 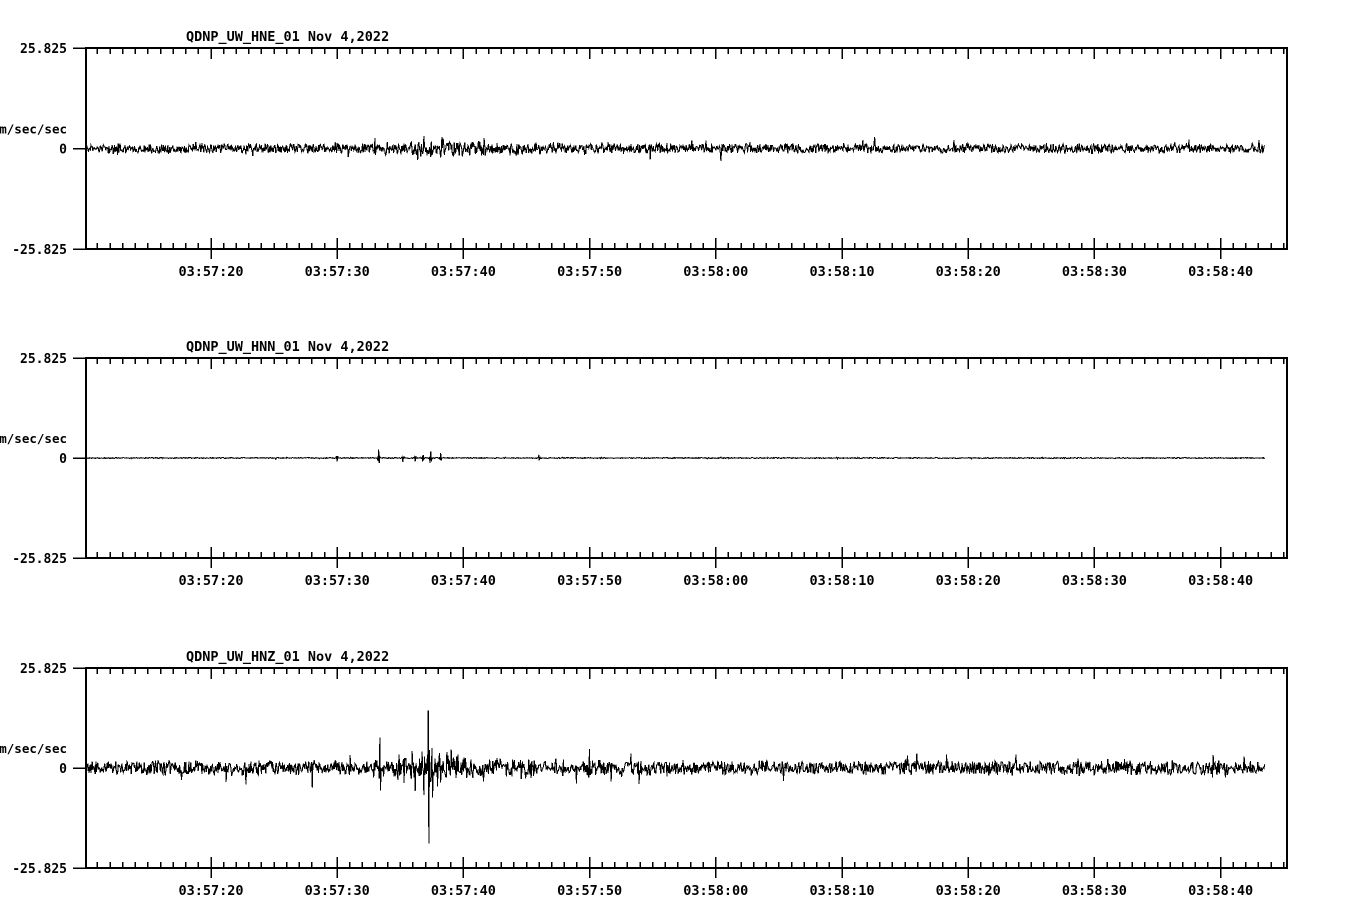 I want to click on panel-title: QDNP_UW_HNZ_01 Nov 4,2022, so click(x=287, y=657).